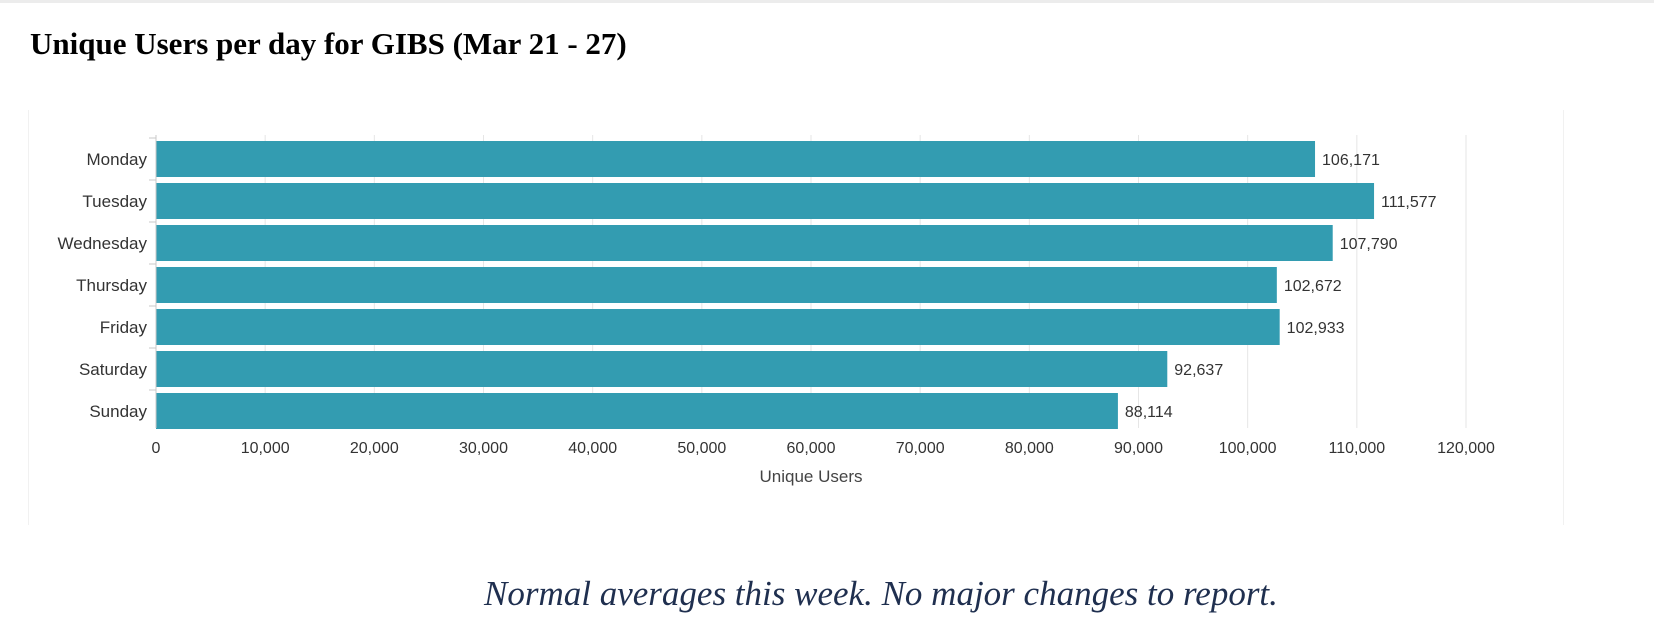 Image resolution: width=1654 pixels, height=642 pixels. Describe the element at coordinates (113, 369) in the screenshot. I see `category-label: Saturday` at that location.